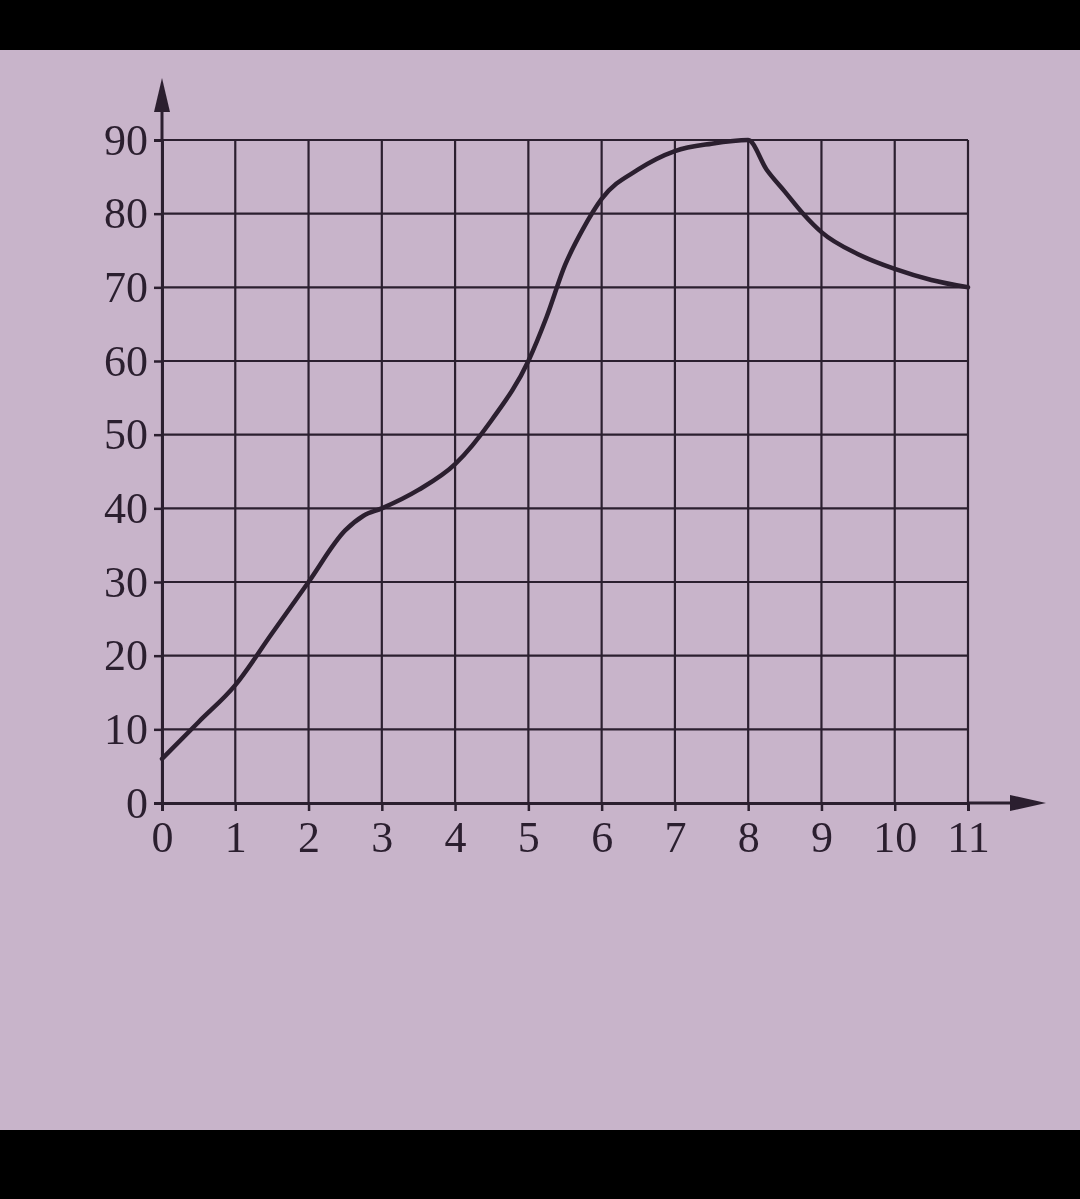 The width and height of the screenshot is (1080, 1199). Describe the element at coordinates (748, 838) in the screenshot. I see `x-tick-label: 8` at that location.